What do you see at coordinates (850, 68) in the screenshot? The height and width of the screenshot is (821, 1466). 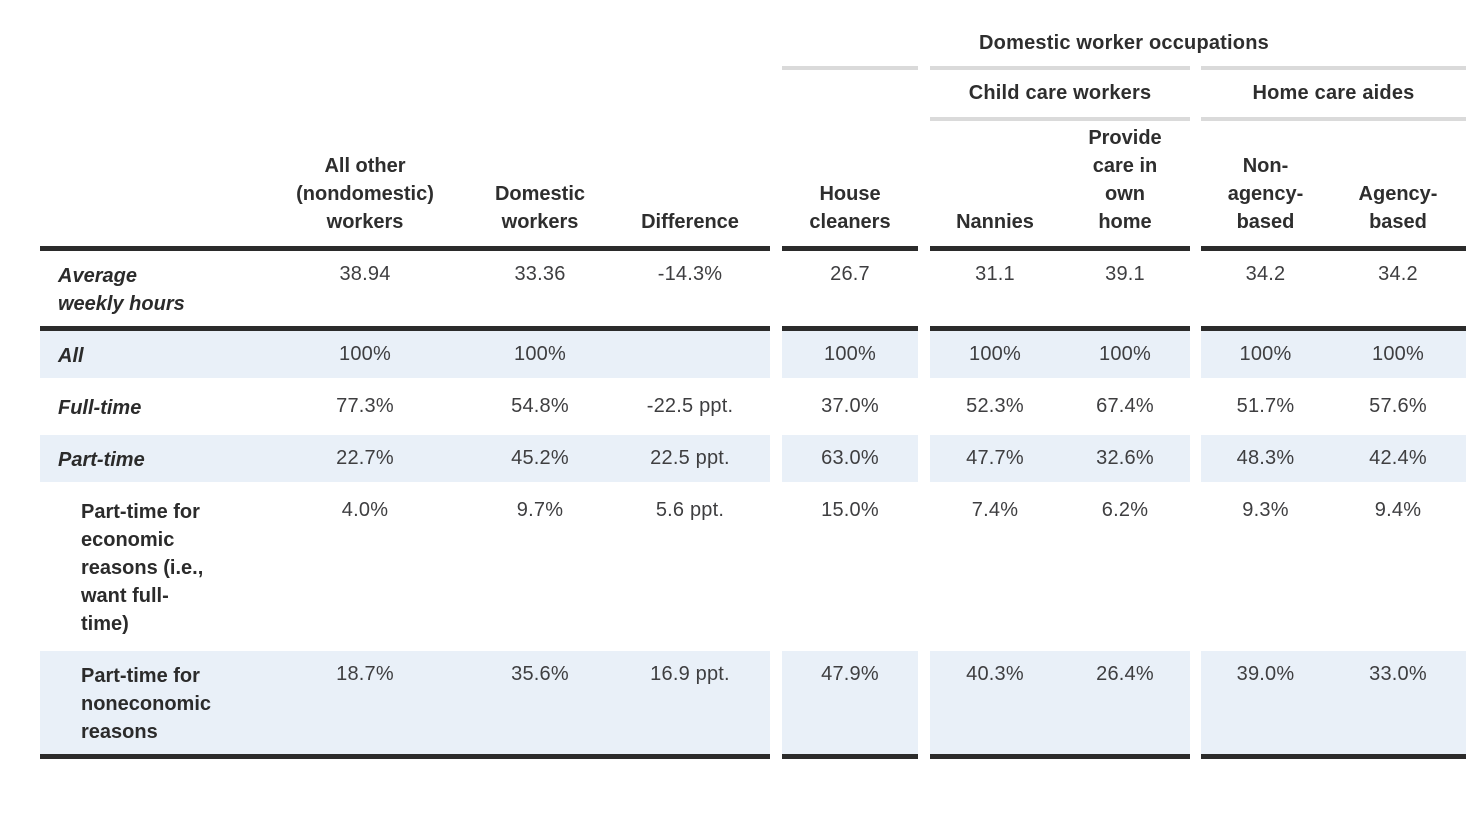 I see `rule-light-house-cleaners` at bounding box center [850, 68].